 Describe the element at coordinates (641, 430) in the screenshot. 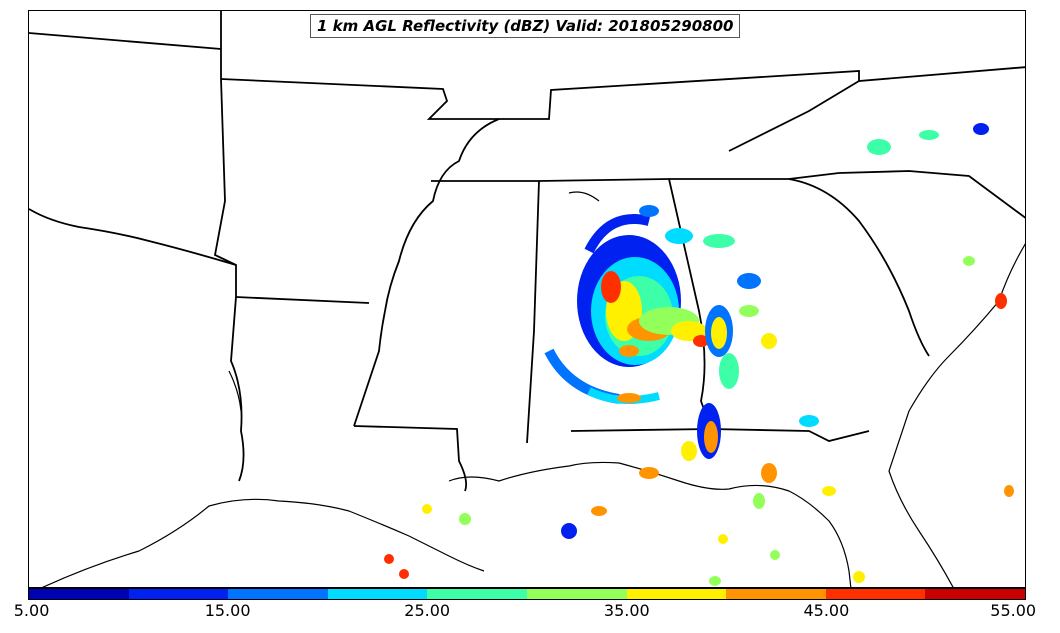

I see `boundary-al-fl` at that location.